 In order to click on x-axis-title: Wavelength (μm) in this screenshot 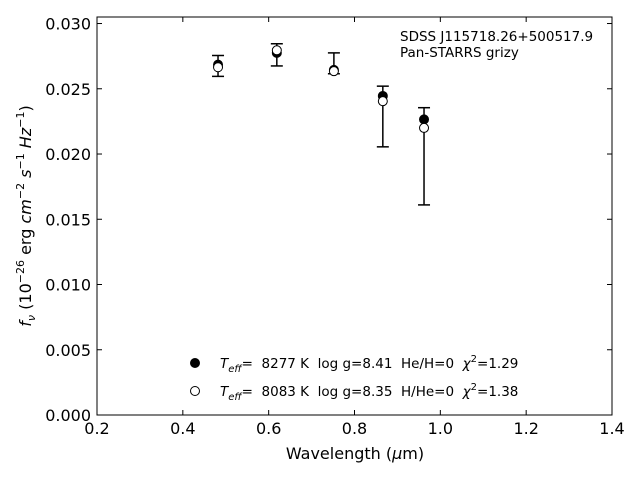, I will do `click(355, 453)`.